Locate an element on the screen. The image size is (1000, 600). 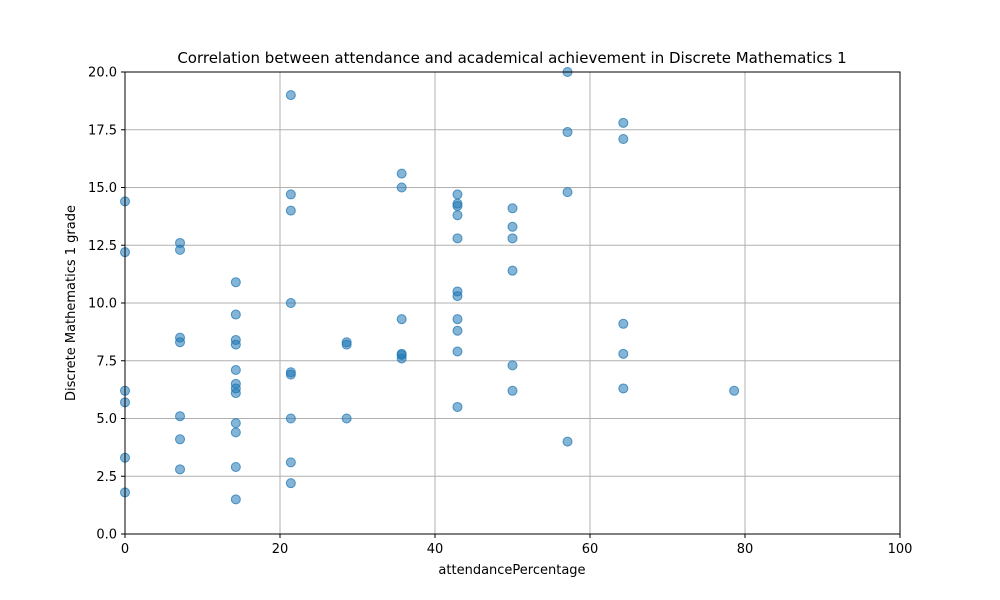
y-tick-label: 15.0 is located at coordinates (102, 188).